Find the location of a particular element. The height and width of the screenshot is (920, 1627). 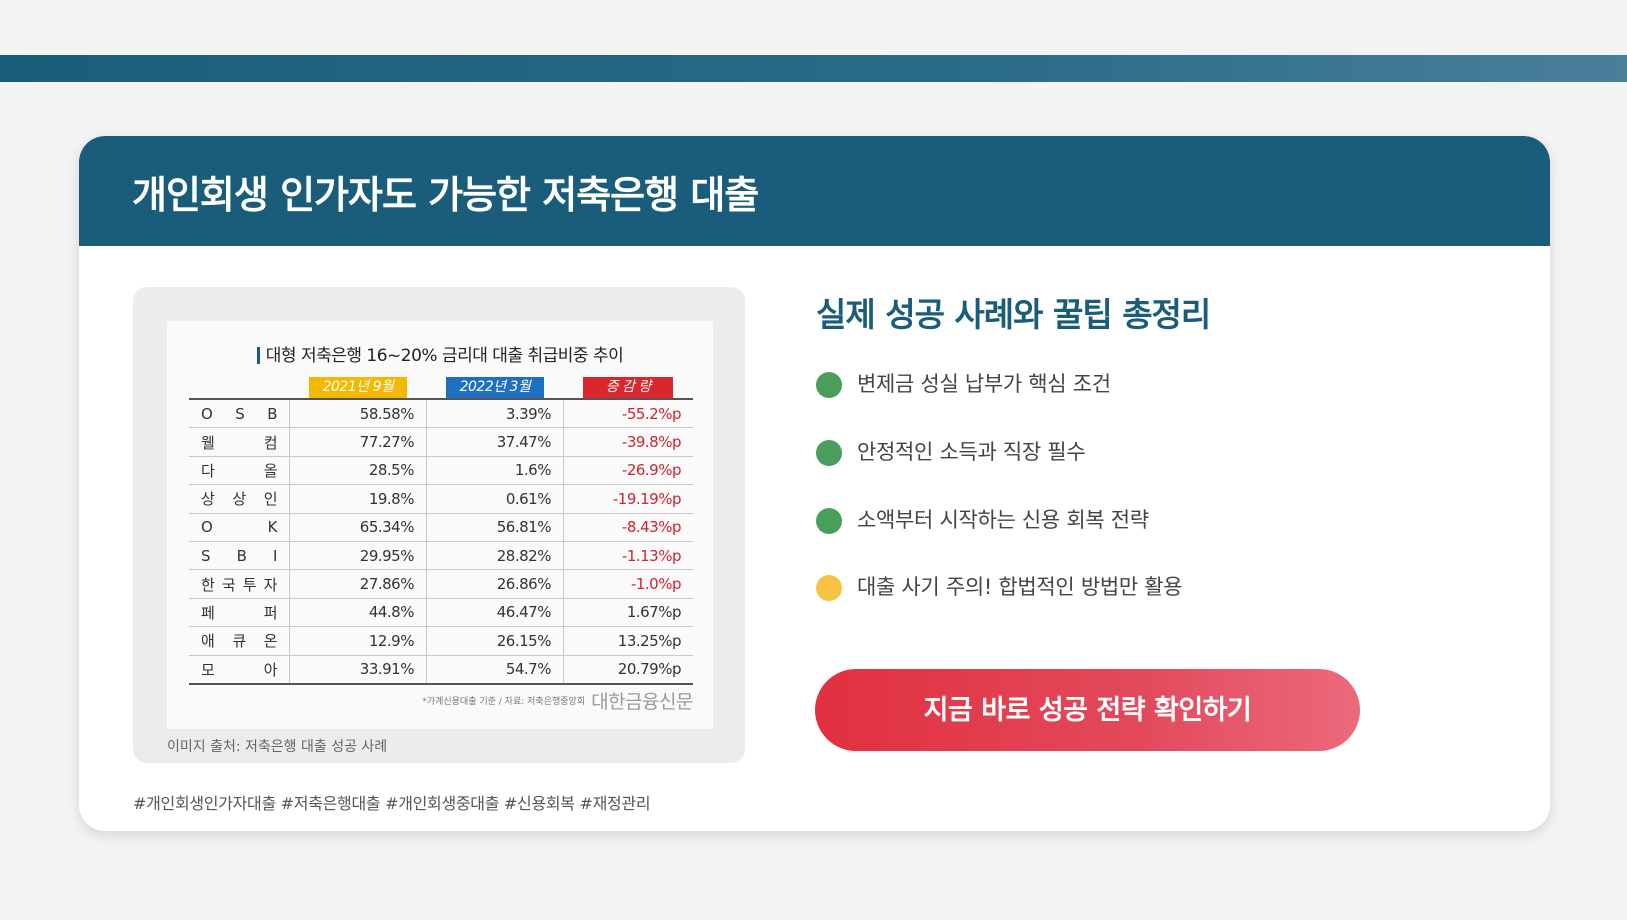

table-row: O S B 58.58% 3.39% -55.2%p is located at coordinates (441, 414).